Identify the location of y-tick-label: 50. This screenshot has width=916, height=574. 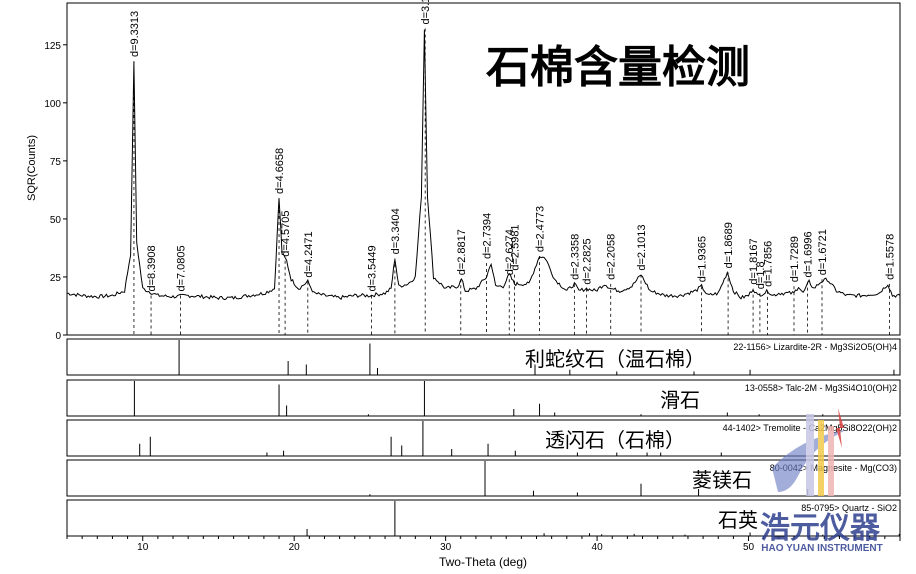
(56, 220).